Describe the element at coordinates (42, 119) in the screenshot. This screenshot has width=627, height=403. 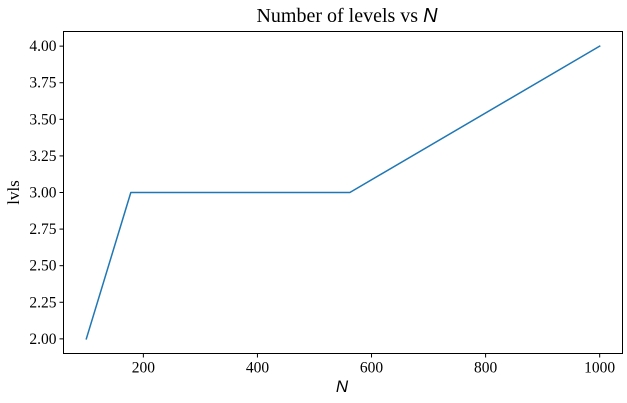
I see `y-tick-label: 3.50` at that location.